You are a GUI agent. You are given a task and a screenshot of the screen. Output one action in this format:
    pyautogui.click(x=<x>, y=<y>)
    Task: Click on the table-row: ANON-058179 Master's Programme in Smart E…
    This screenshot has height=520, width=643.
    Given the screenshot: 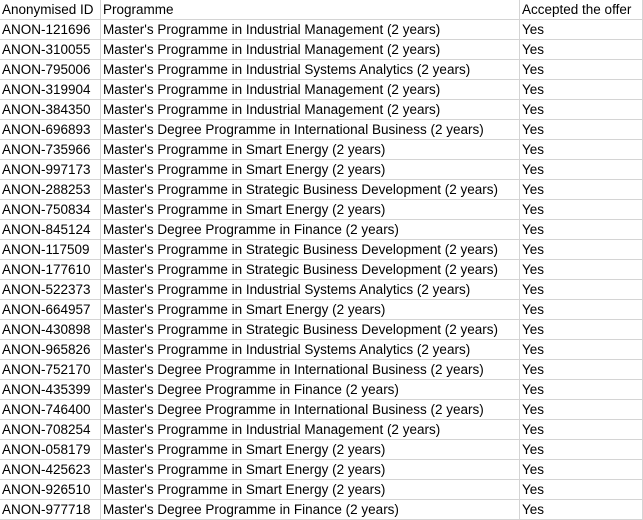 What is the action you would take?
    pyautogui.click(x=321, y=450)
    